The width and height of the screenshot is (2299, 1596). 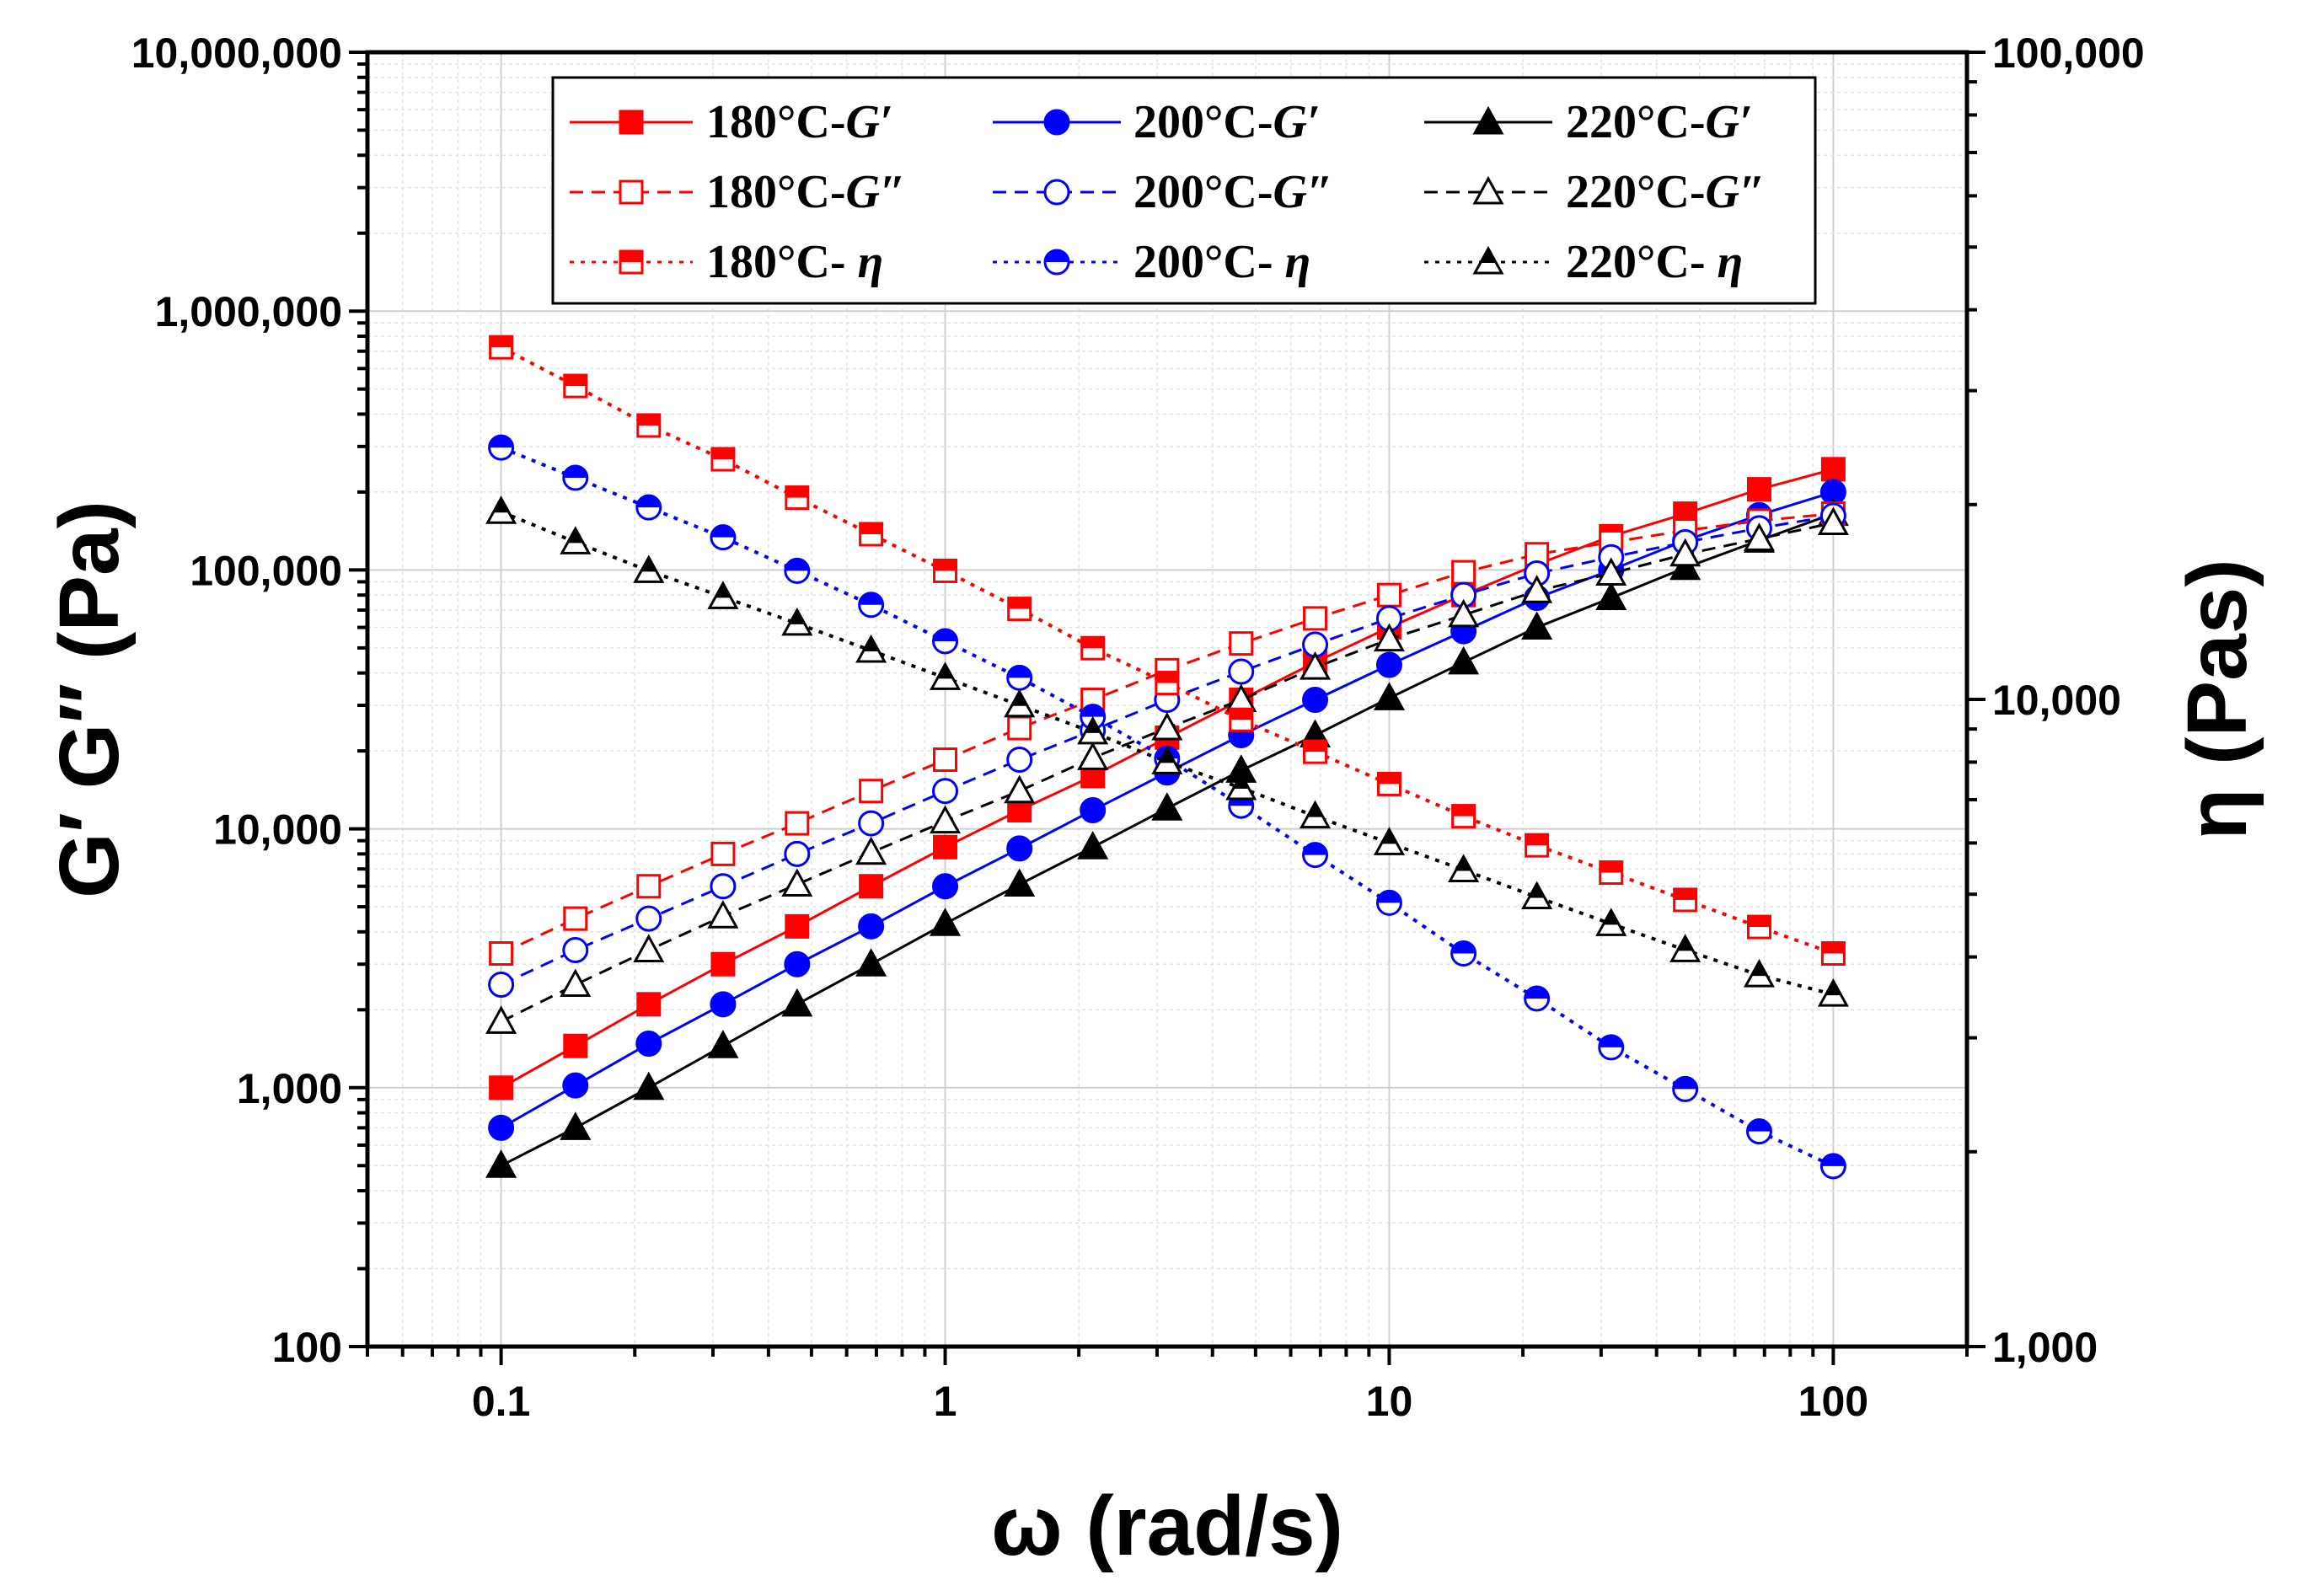 I want to click on legend-samples, so click(x=1061, y=191).